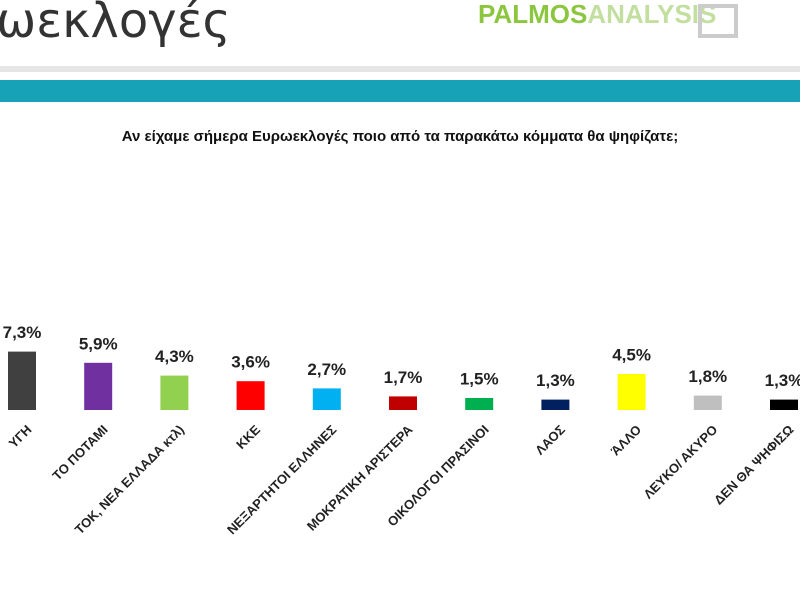 The width and height of the screenshot is (800, 600). Describe the element at coordinates (326, 369) in the screenshot. I see `value-label: 2,7%` at that location.